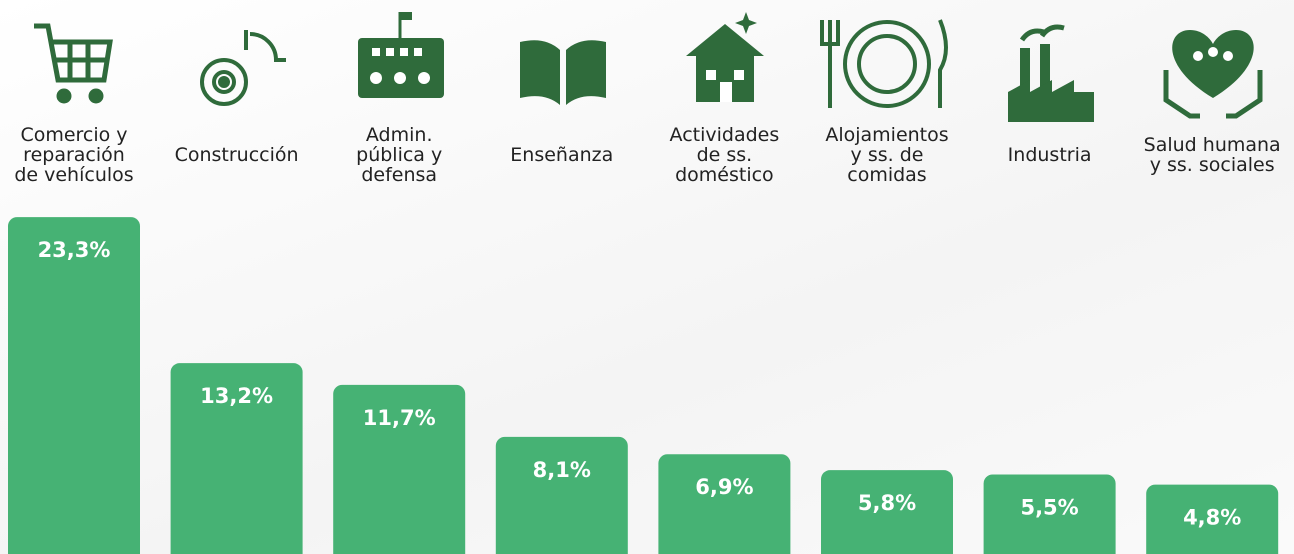  I want to click on value-label: 23,3%, so click(74, 250).